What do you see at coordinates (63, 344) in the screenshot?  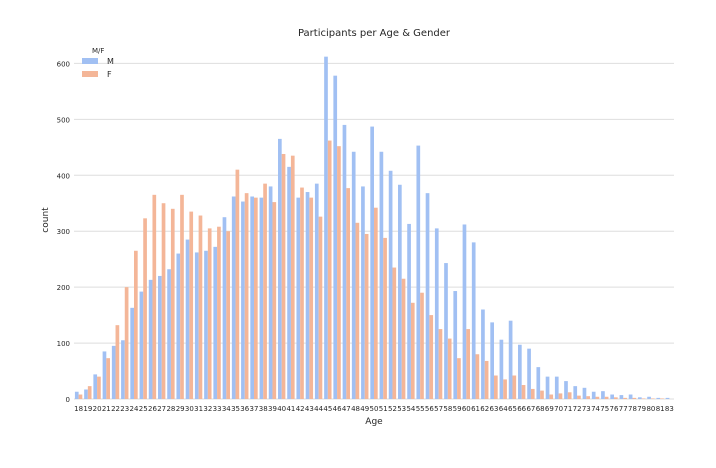 I see `y-tick-label: 100` at bounding box center [63, 344].